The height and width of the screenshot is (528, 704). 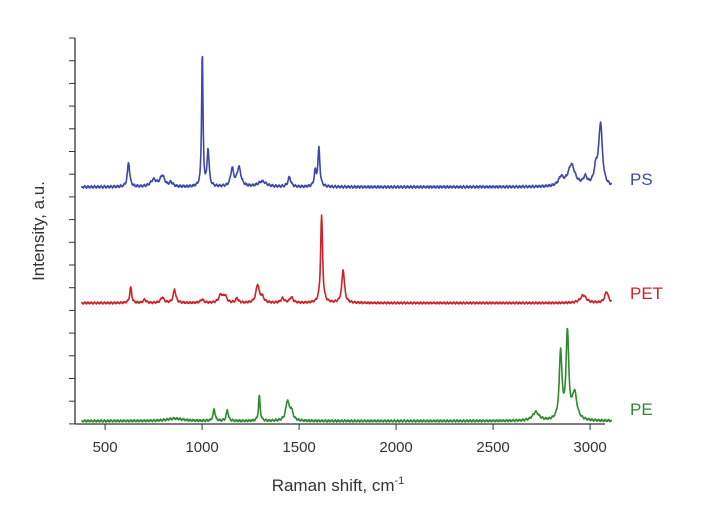 I want to click on series-label-pe: PE, so click(x=641, y=409).